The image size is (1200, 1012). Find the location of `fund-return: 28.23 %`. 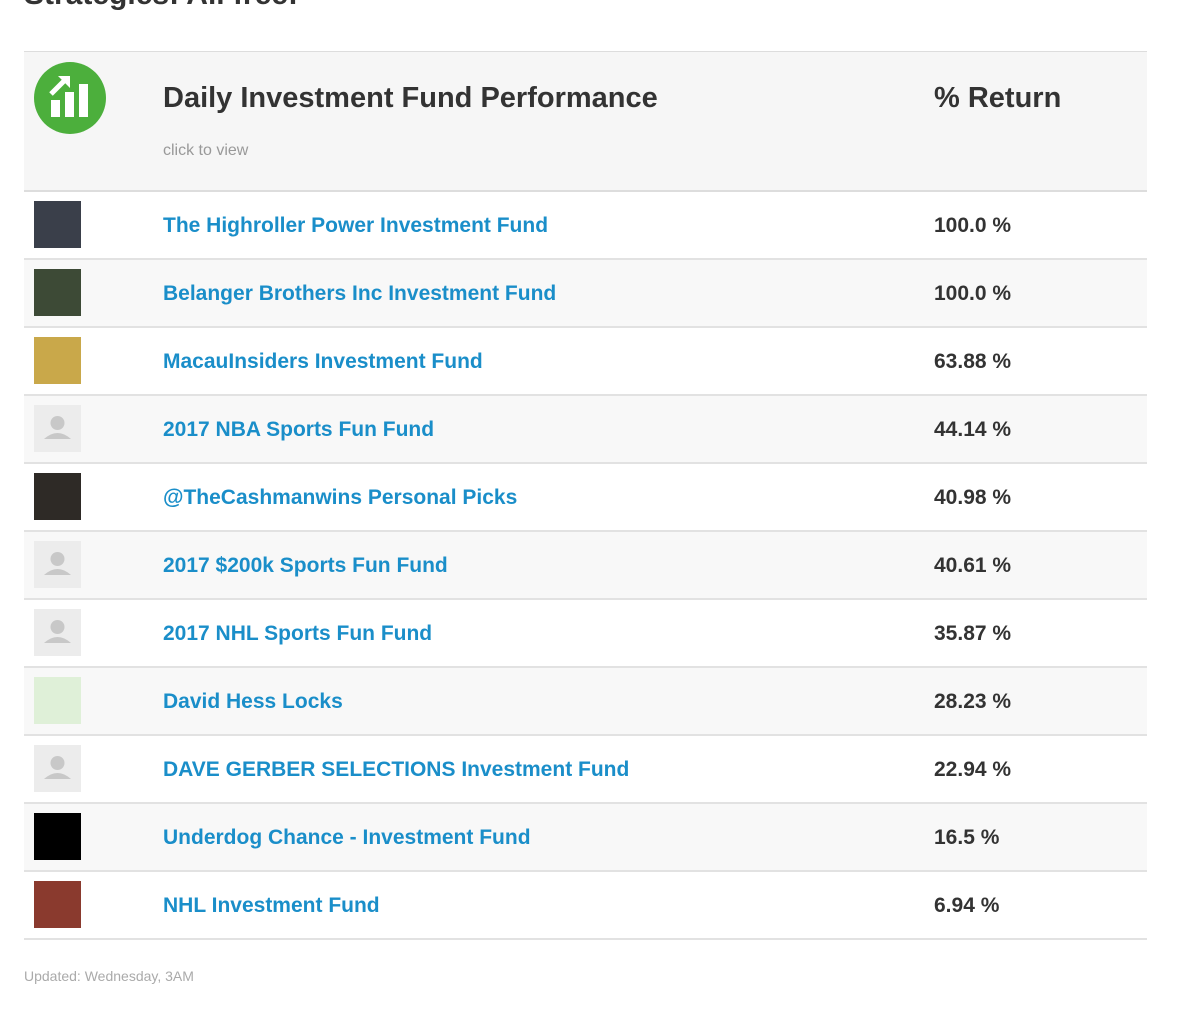

fund-return: 28.23 % is located at coordinates (973, 701).